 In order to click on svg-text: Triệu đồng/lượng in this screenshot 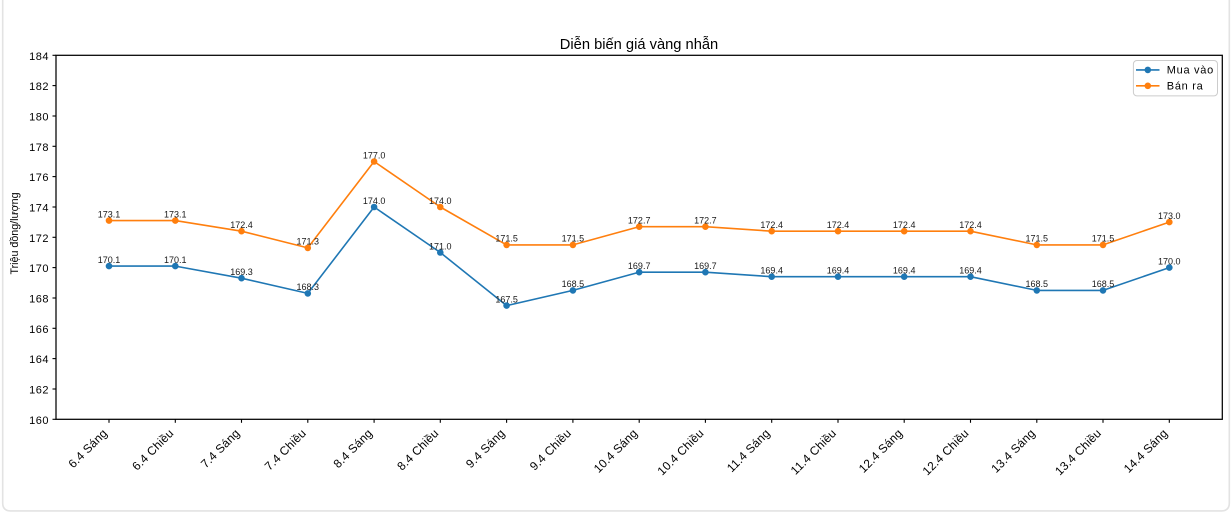, I will do `click(15, 233)`.